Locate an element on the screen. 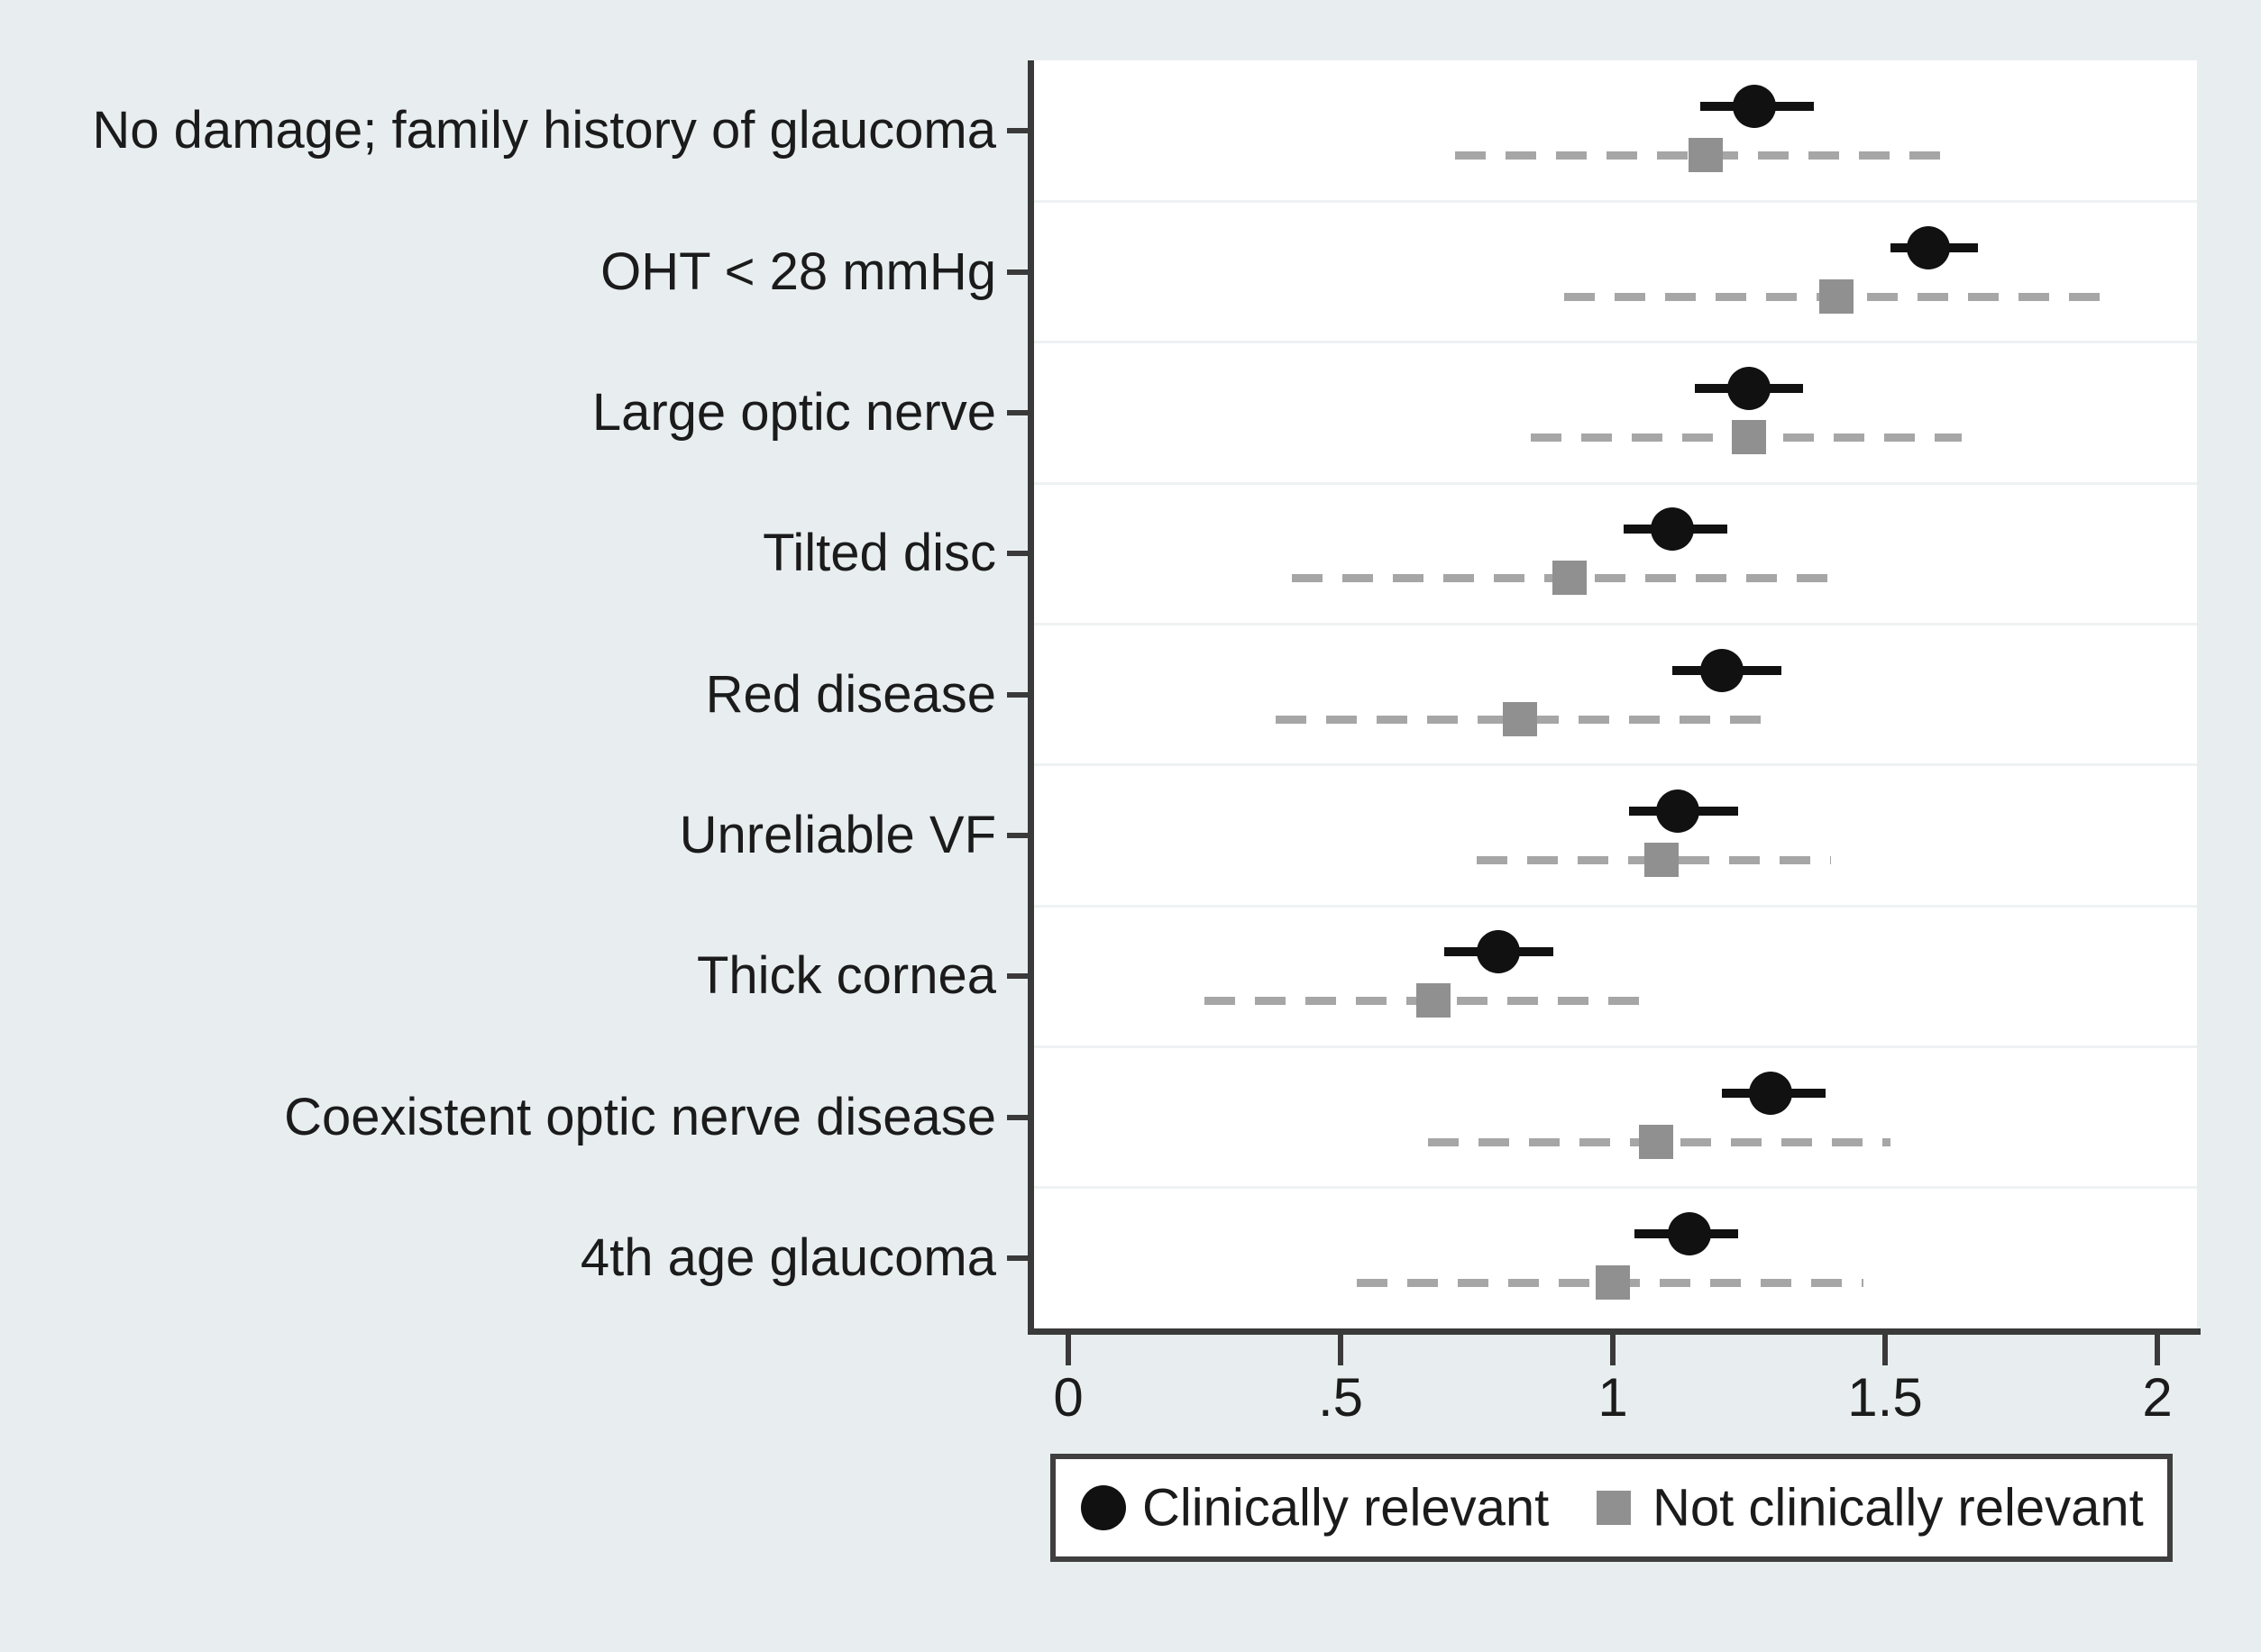  x-tick-label: 1.5 is located at coordinates (1885, 1398).